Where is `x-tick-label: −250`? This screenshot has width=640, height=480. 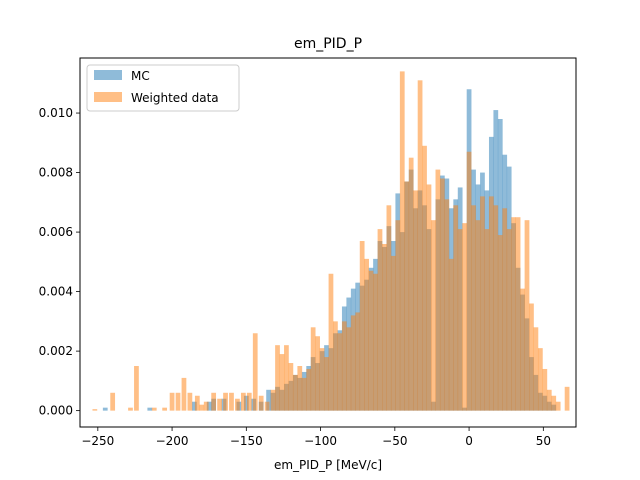 x-tick-label: −250 is located at coordinates (97, 441).